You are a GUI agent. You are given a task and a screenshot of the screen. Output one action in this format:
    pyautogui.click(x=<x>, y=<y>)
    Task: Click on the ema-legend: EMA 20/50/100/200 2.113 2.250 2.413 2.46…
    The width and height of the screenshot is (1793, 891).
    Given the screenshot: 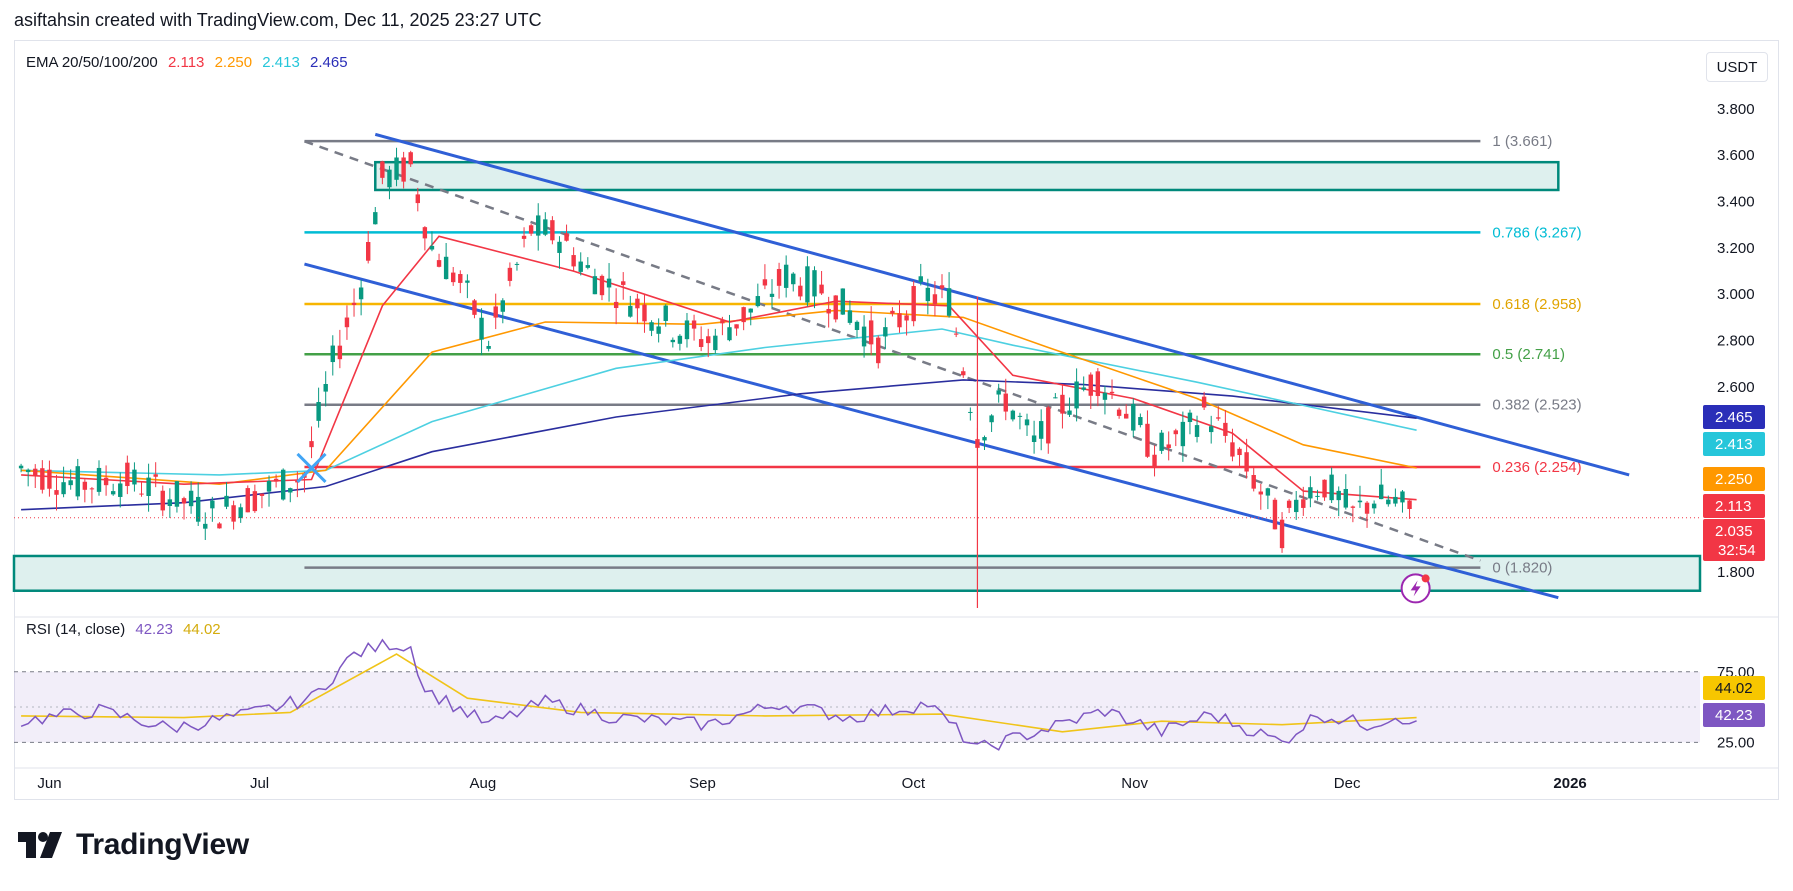 What is the action you would take?
    pyautogui.click(x=190, y=62)
    